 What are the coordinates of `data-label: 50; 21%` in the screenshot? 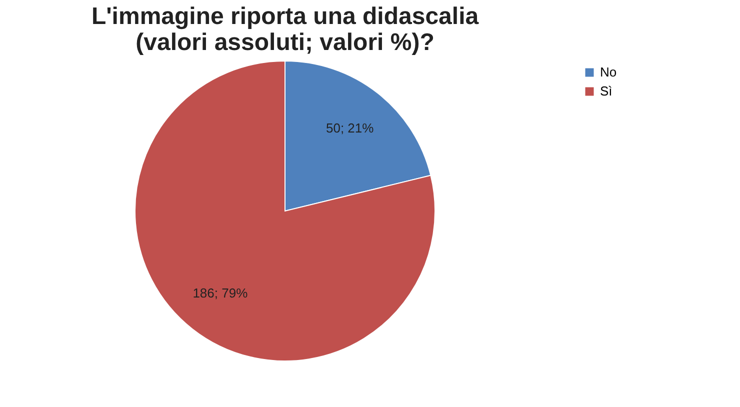 It's located at (350, 128).